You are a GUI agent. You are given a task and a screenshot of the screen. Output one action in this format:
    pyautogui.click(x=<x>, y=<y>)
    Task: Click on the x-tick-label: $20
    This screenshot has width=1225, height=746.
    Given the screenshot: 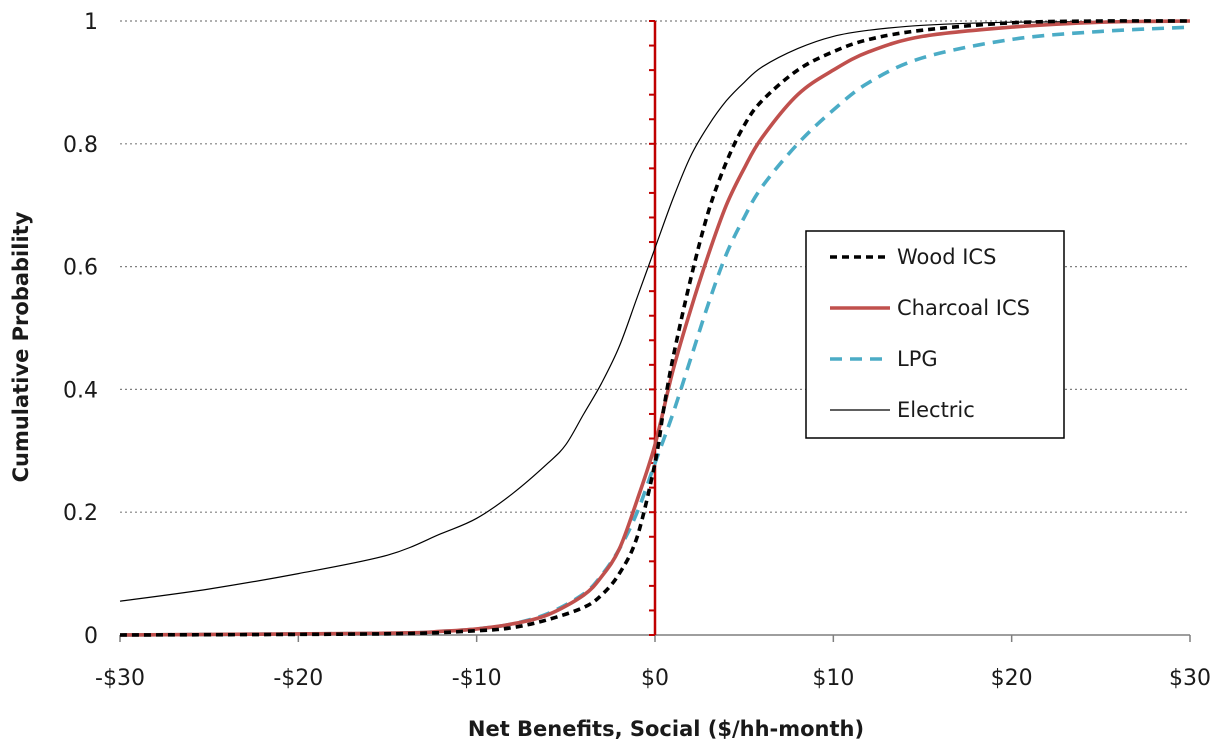 What is the action you would take?
    pyautogui.click(x=1012, y=678)
    